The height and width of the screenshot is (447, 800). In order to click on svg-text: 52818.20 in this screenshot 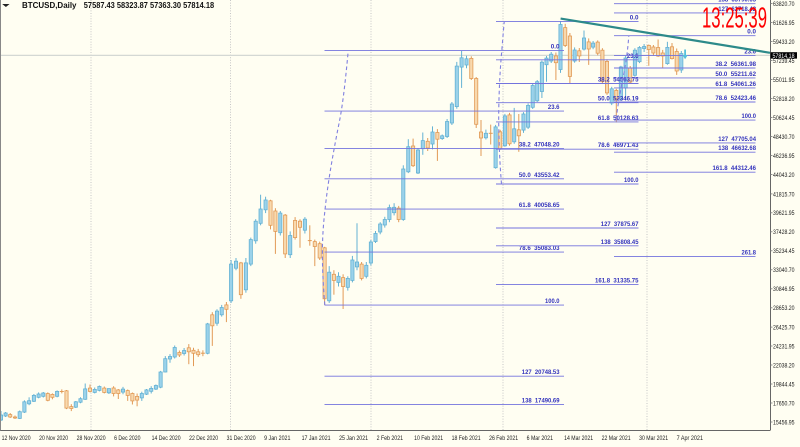, I will do `click(784, 99)`.